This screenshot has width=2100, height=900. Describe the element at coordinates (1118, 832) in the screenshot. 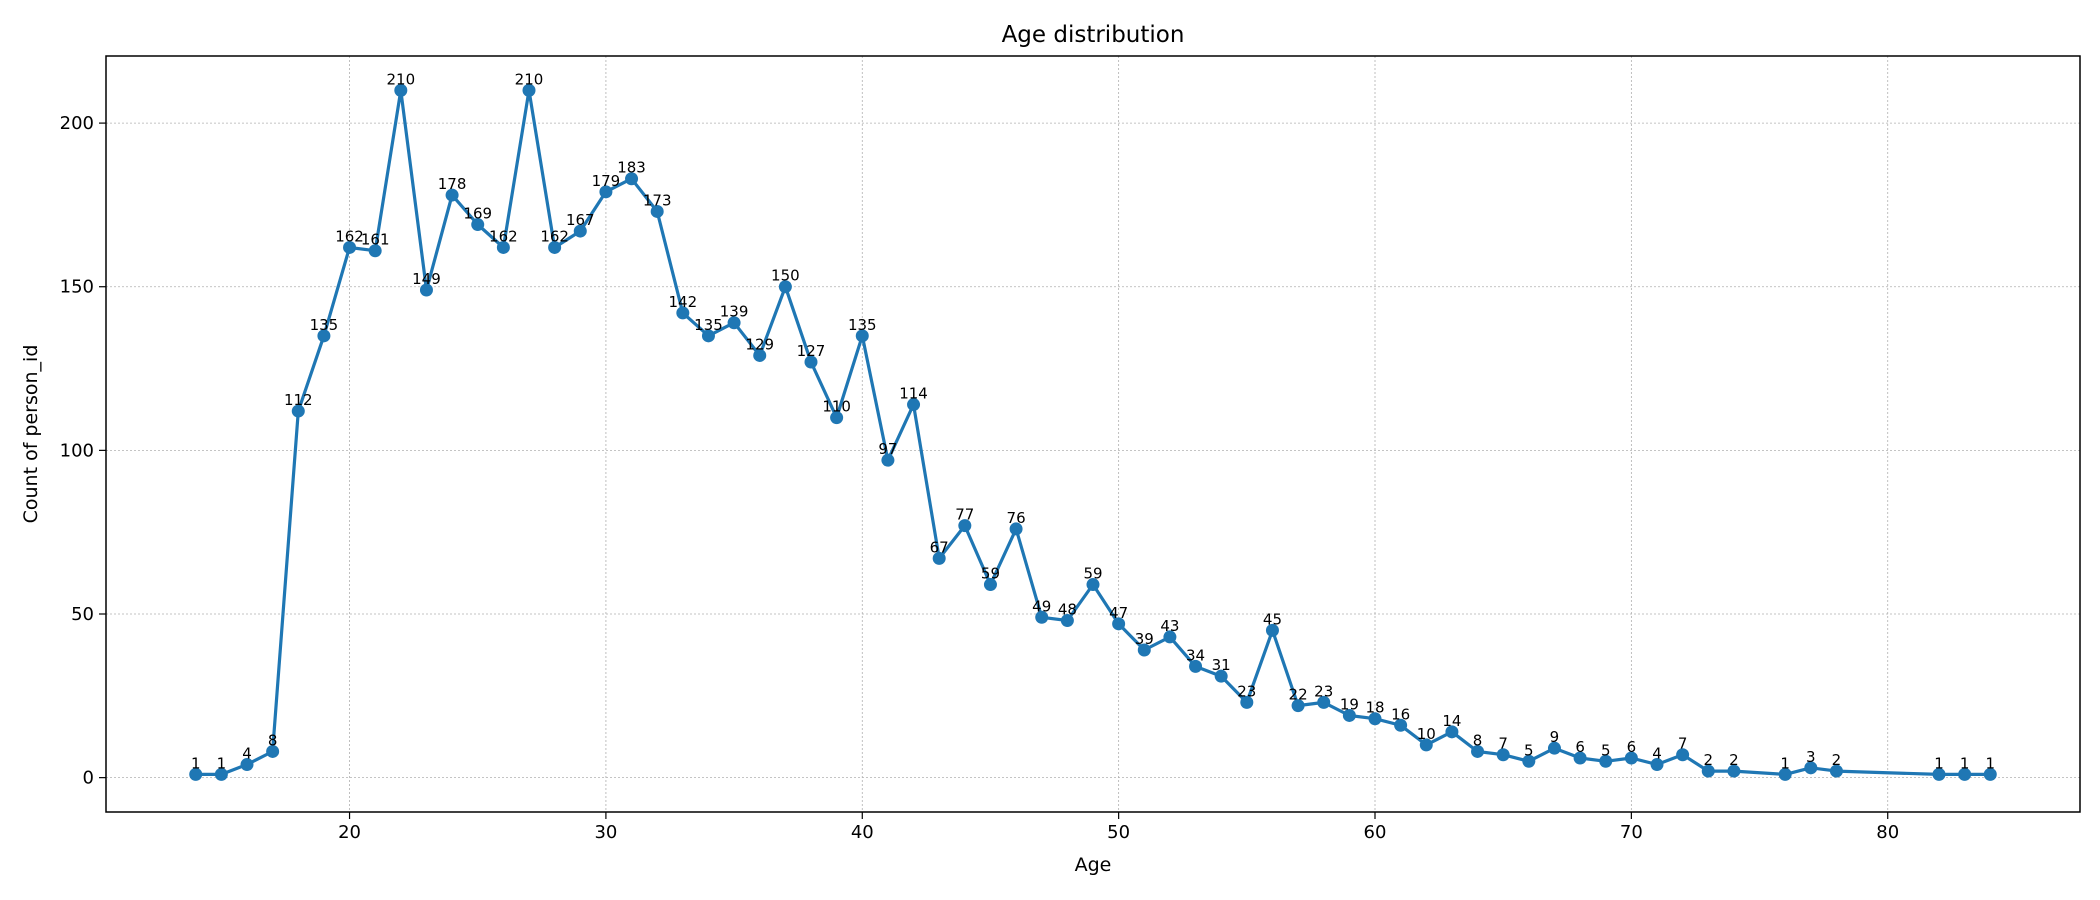

I see `x-tick-label: 50` at that location.